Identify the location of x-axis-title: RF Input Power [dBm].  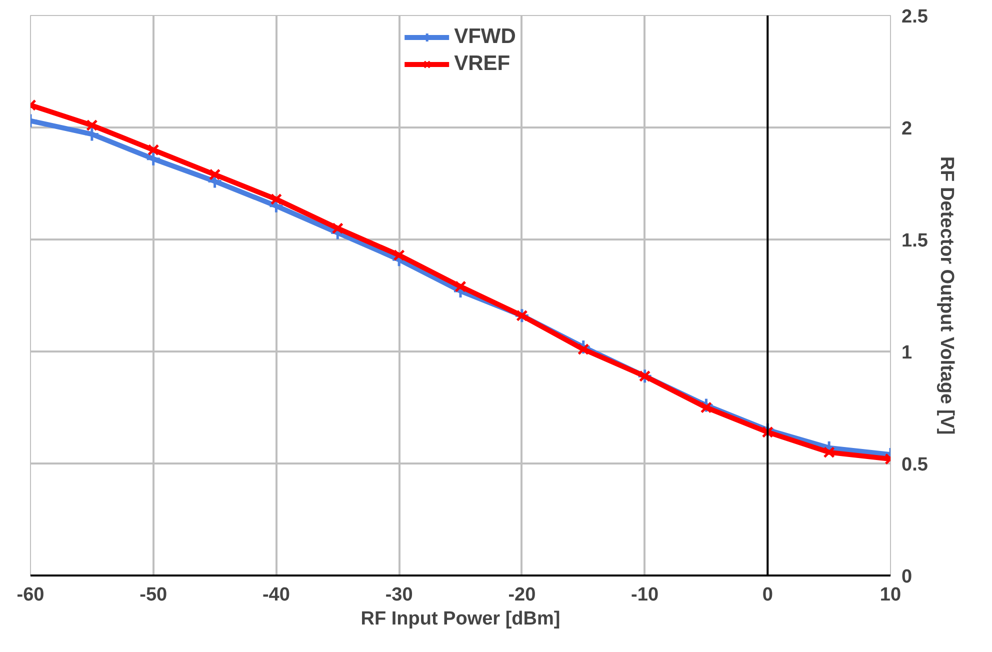
(460, 619).